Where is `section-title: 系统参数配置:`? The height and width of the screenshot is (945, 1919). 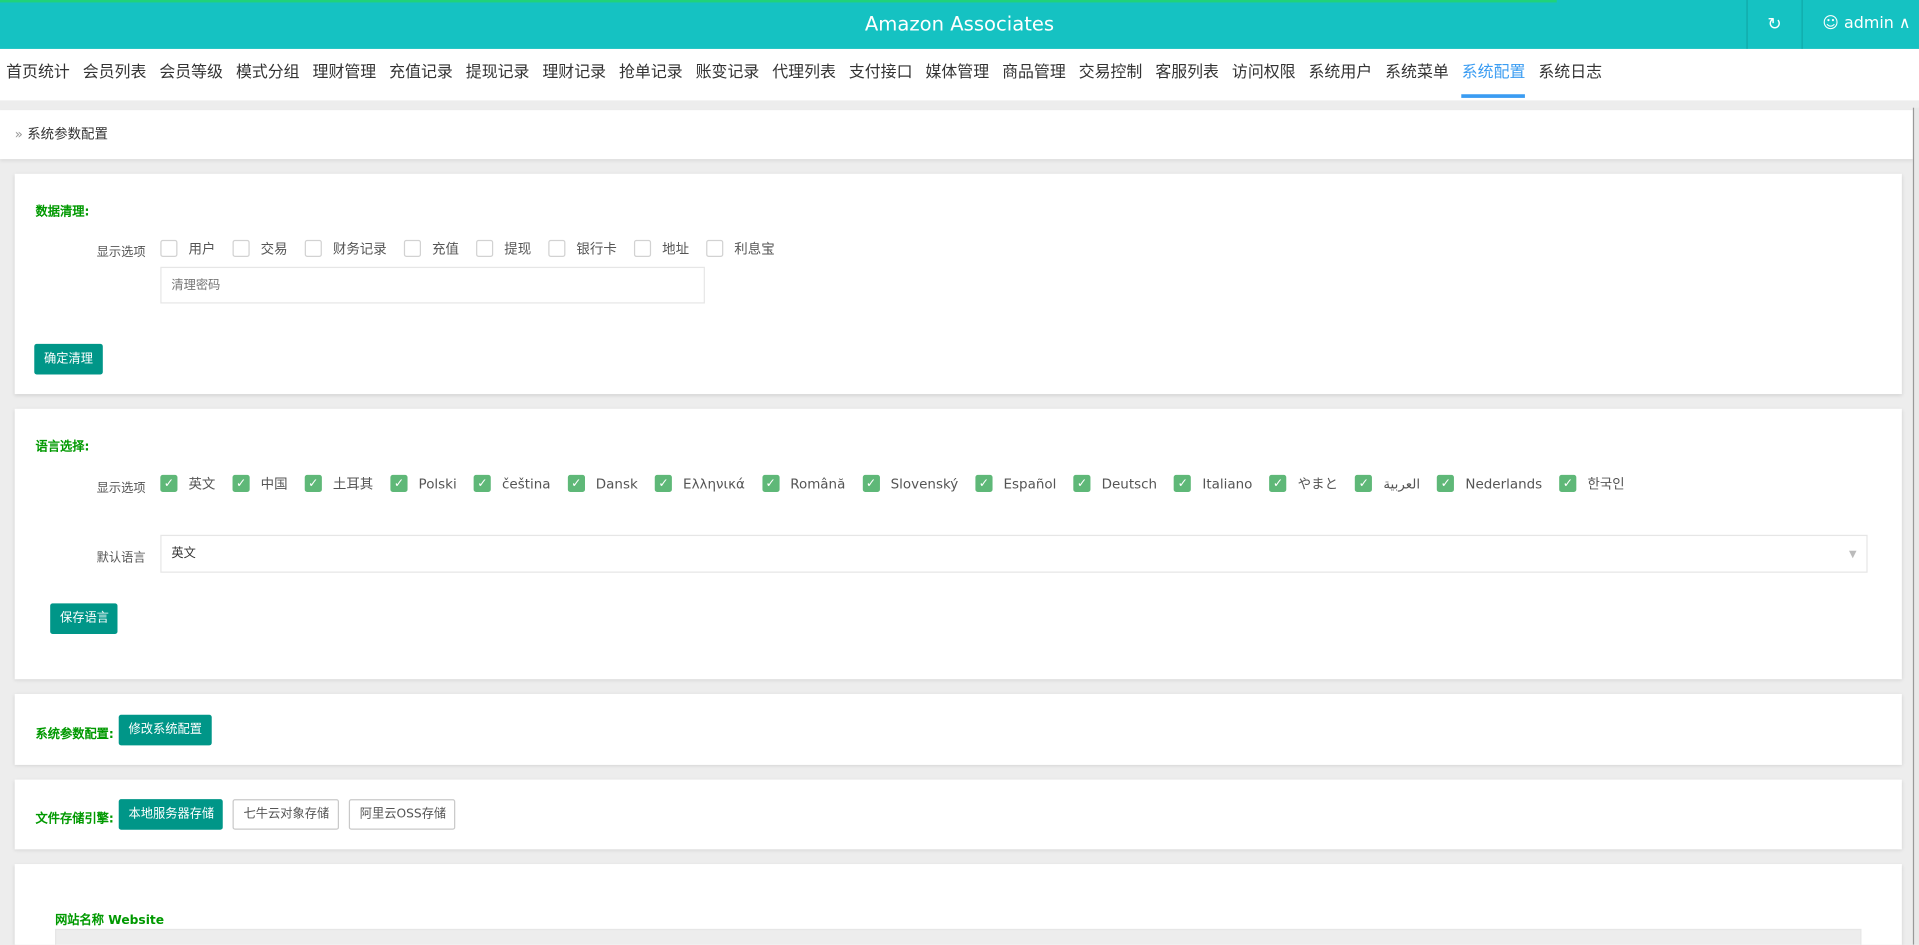 section-title: 系统参数配置: is located at coordinates (74, 735).